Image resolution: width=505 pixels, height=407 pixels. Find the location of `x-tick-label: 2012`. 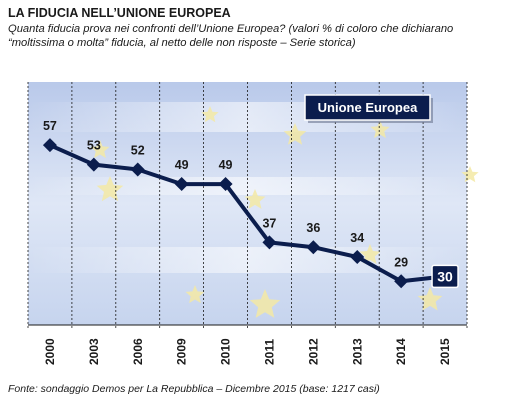

x-tick-label: 2012 is located at coordinates (313, 351).